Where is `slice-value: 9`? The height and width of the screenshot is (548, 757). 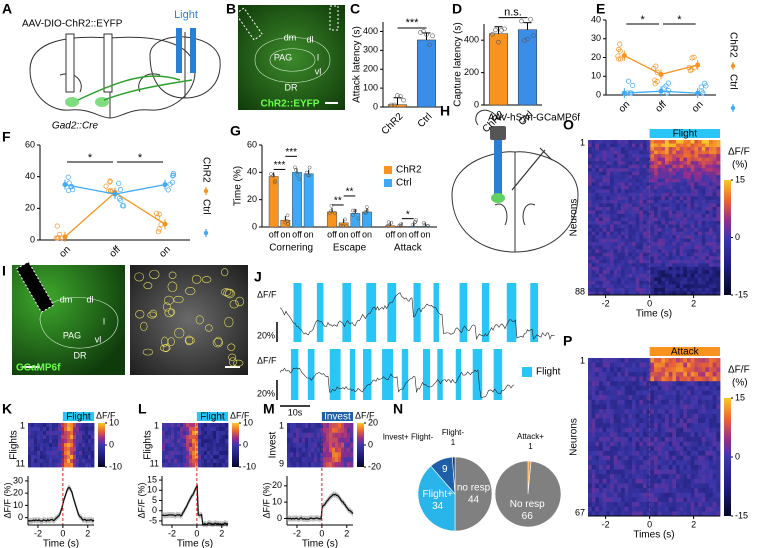
slice-value: 9 is located at coordinates (445, 469).